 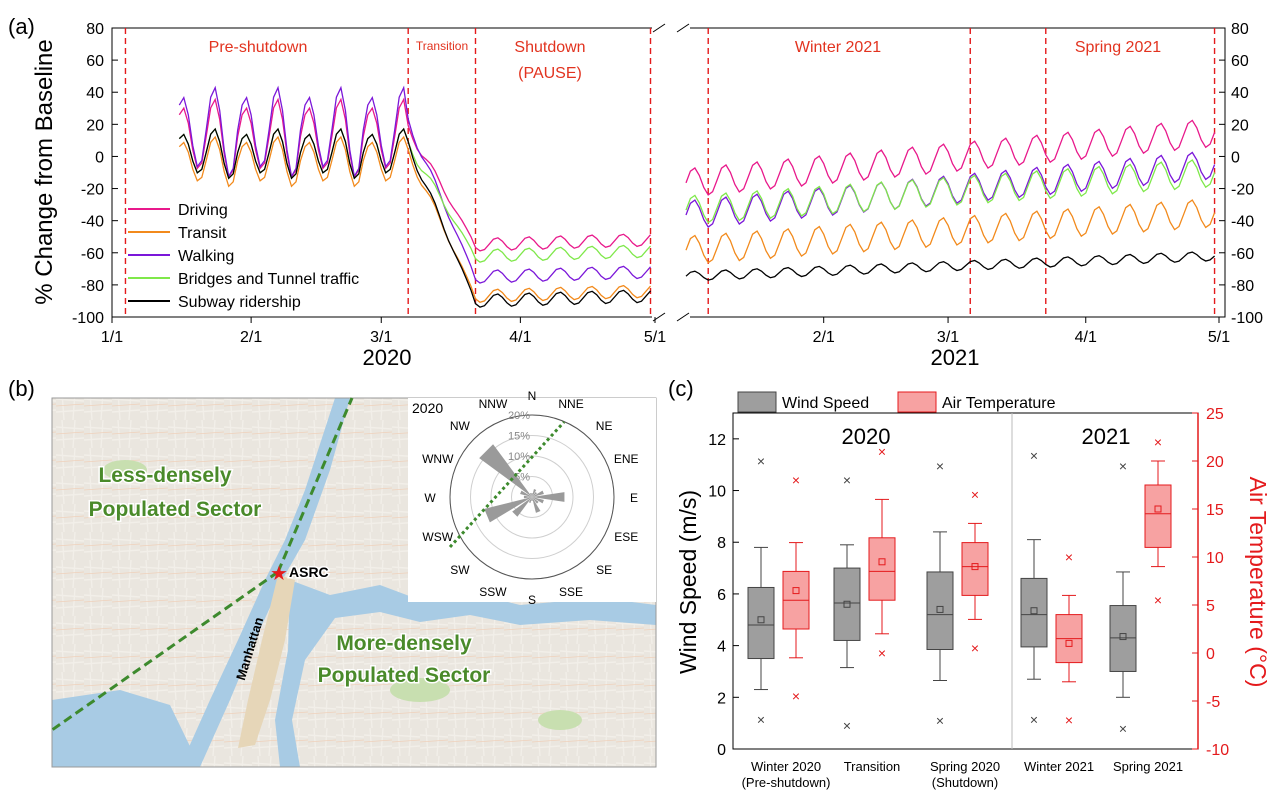 I want to click on y-tick-label-right: 80, so click(x=1240, y=29).